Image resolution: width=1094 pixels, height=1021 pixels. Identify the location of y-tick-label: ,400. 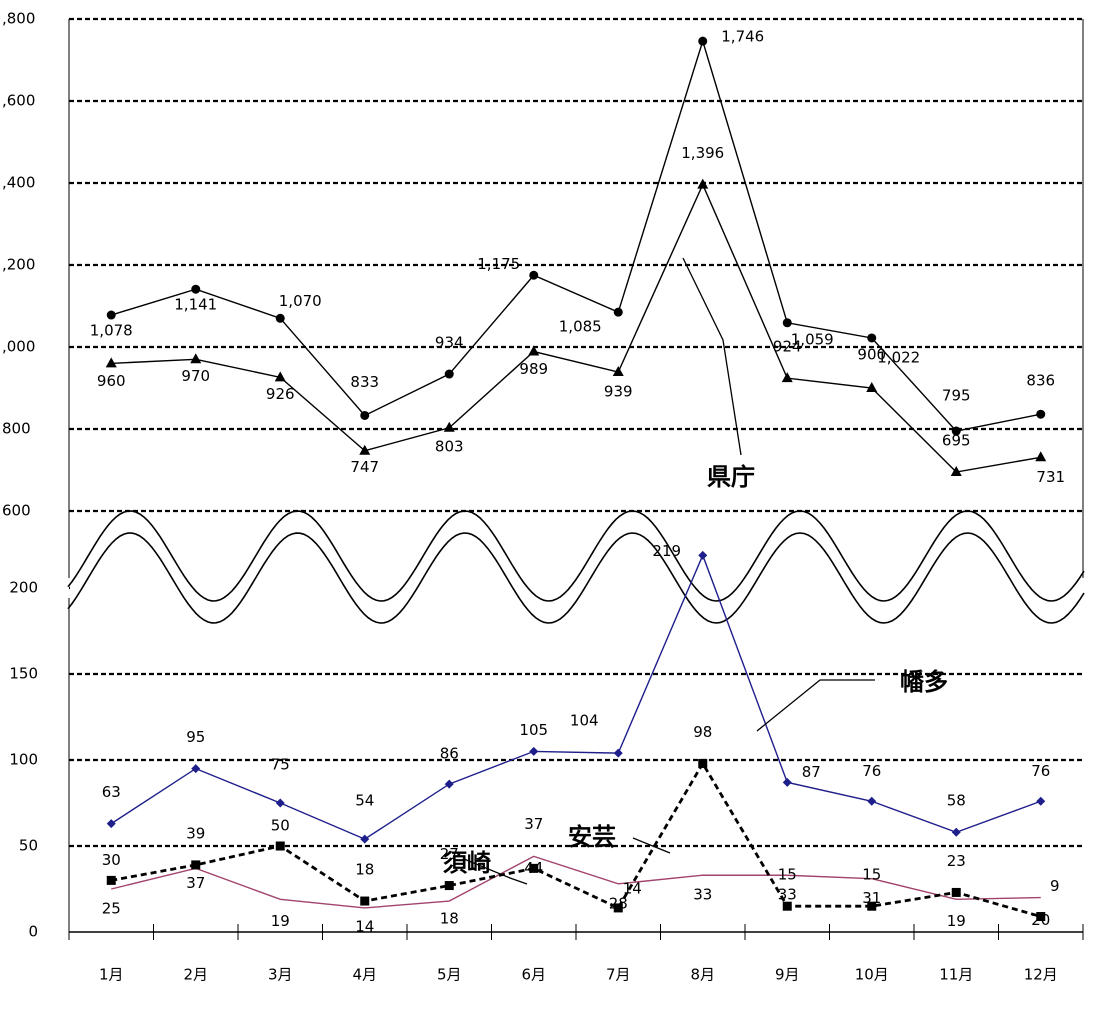
(18, 183).